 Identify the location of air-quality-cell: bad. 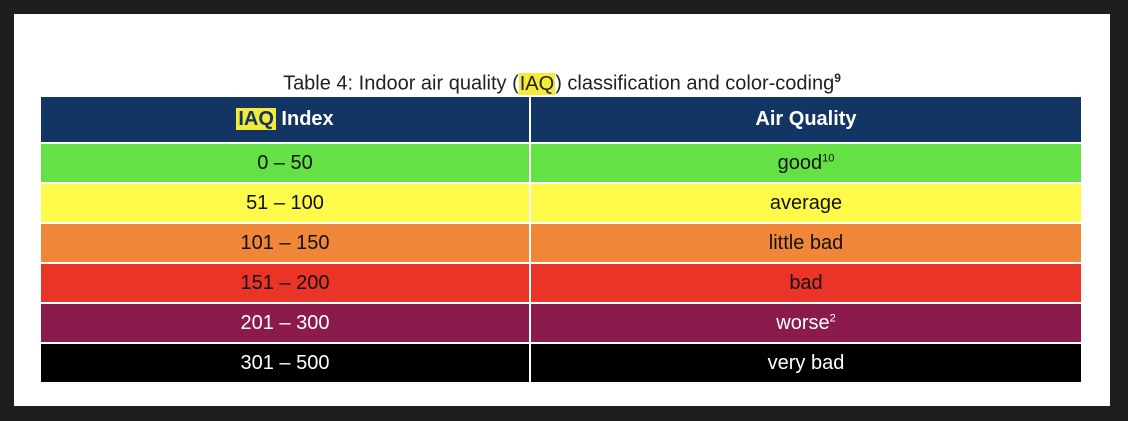
(806, 283).